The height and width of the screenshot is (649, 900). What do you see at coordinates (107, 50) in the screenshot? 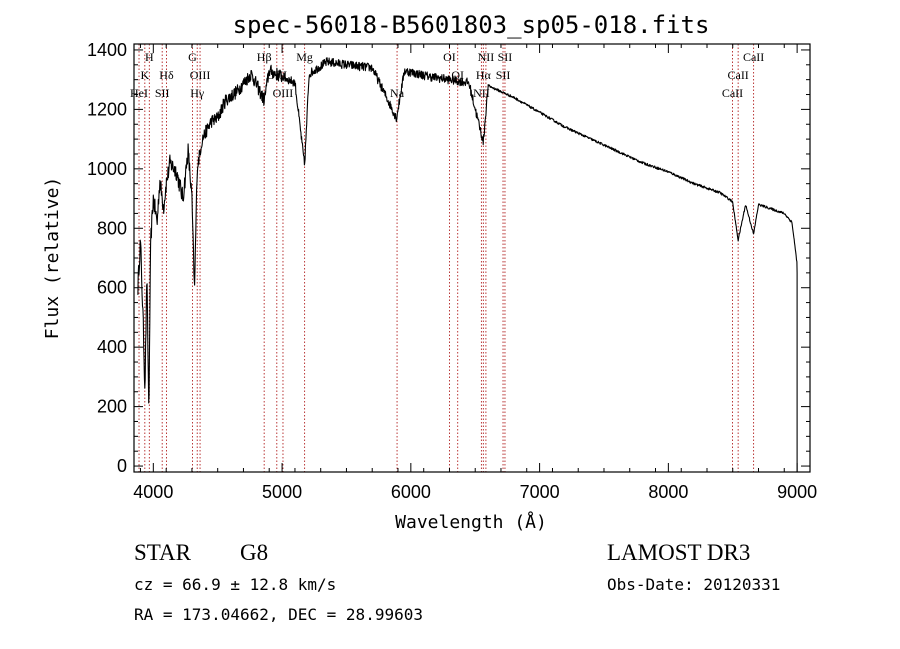
I see `y-tick-label: 1400` at bounding box center [107, 50].